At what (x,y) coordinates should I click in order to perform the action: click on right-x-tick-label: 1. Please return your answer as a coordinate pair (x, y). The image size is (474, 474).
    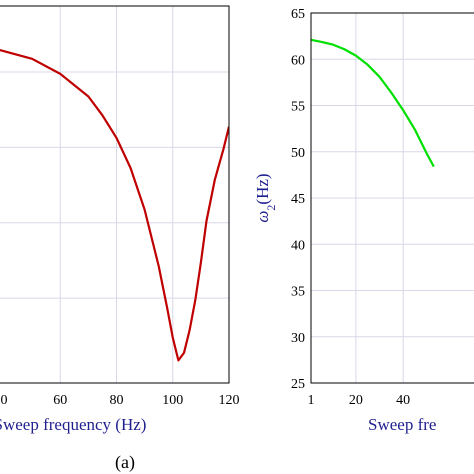
    Looking at the image, I should click on (311, 400).